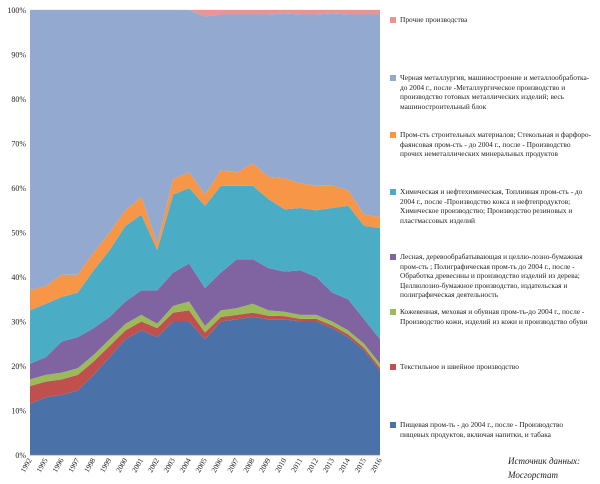  What do you see at coordinates (18, 366) in the screenshot?
I see `y-tick-label: 20%` at bounding box center [18, 366].